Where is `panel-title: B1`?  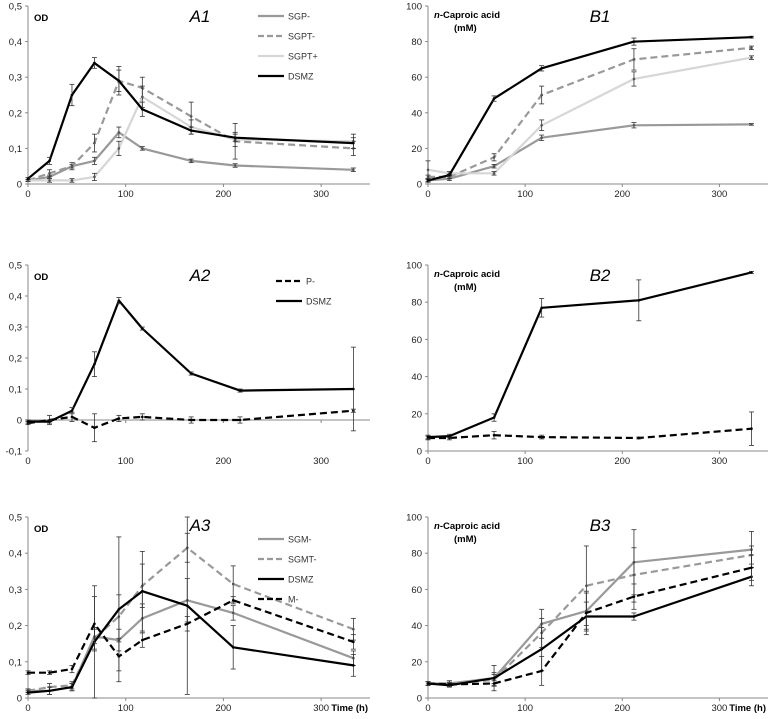
panel-title: B1 is located at coordinates (600, 16).